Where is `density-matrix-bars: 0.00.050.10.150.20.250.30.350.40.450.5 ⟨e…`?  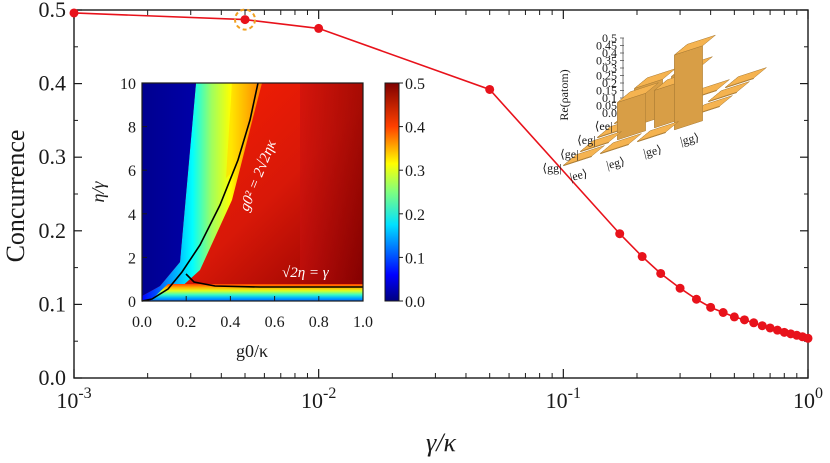 density-matrix-bars: 0.00.050.10.150.20.250.30.350.40.450.5 ⟨e… is located at coordinates (654, 107).